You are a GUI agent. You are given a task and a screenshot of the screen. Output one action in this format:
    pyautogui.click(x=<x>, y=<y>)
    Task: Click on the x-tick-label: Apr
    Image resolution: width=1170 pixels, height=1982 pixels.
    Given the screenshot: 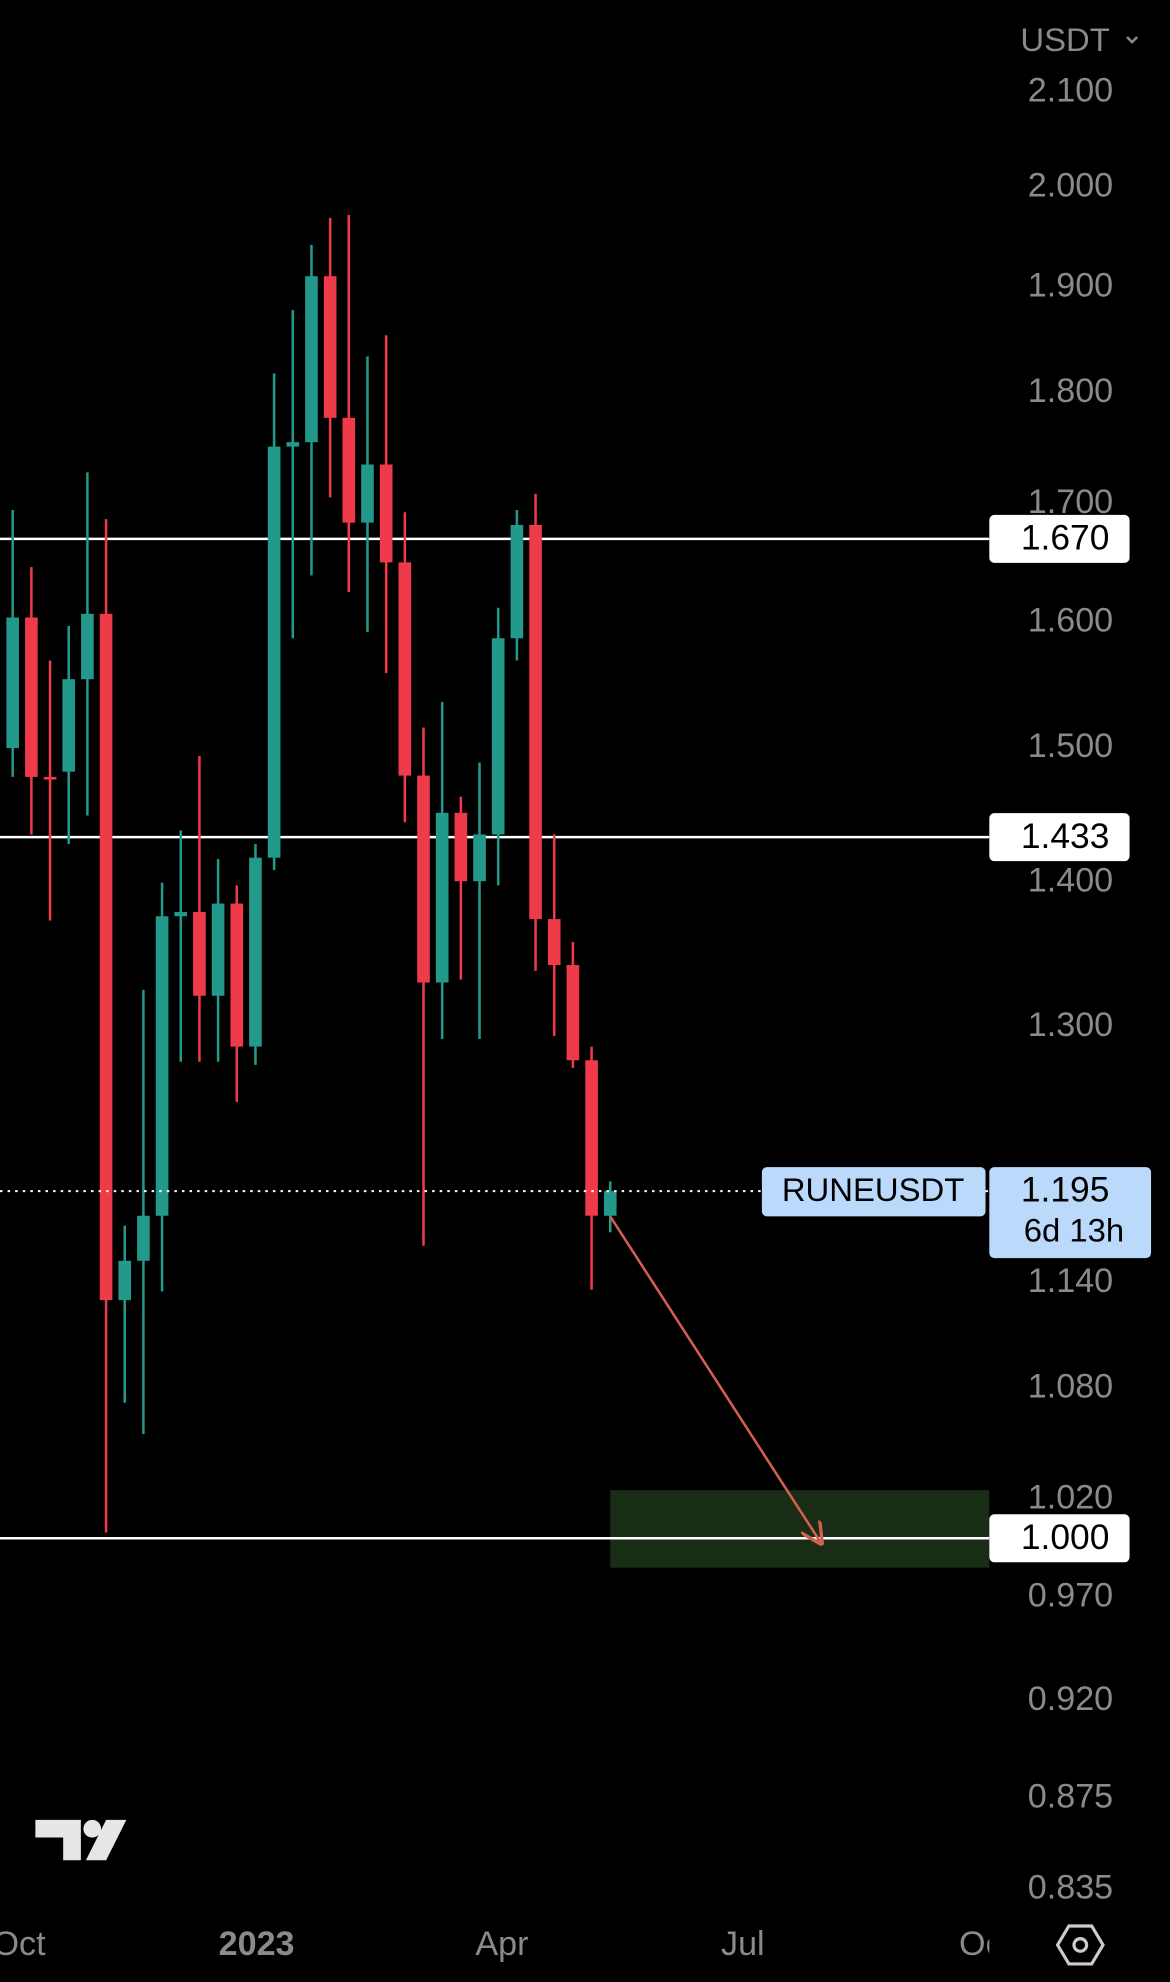 What is the action you would take?
    pyautogui.click(x=501, y=1944)
    